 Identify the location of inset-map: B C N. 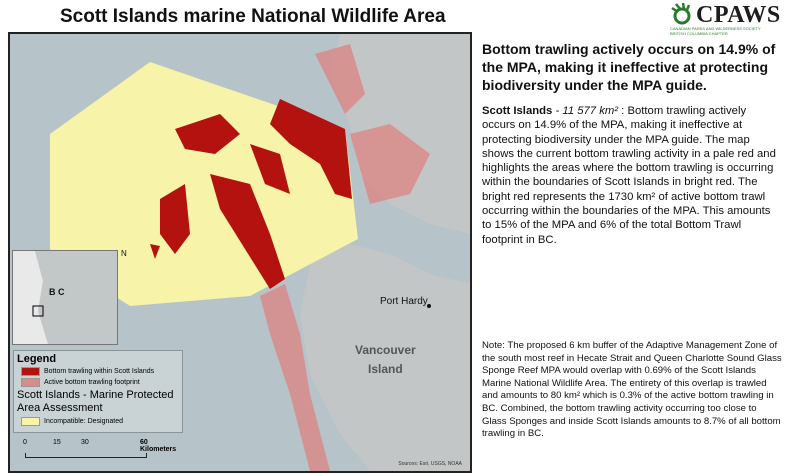
(69, 297).